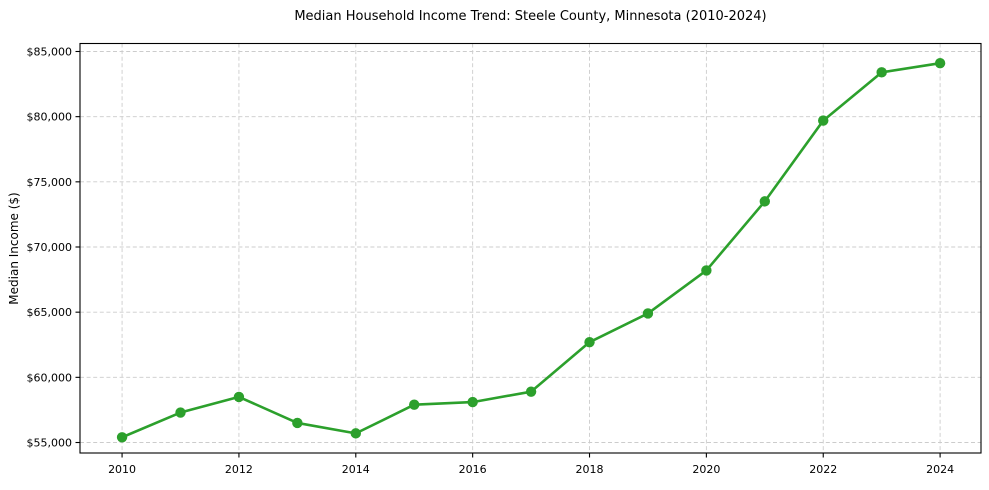 The width and height of the screenshot is (989, 490). I want to click on y-tick-label: $70,000, so click(50, 247).